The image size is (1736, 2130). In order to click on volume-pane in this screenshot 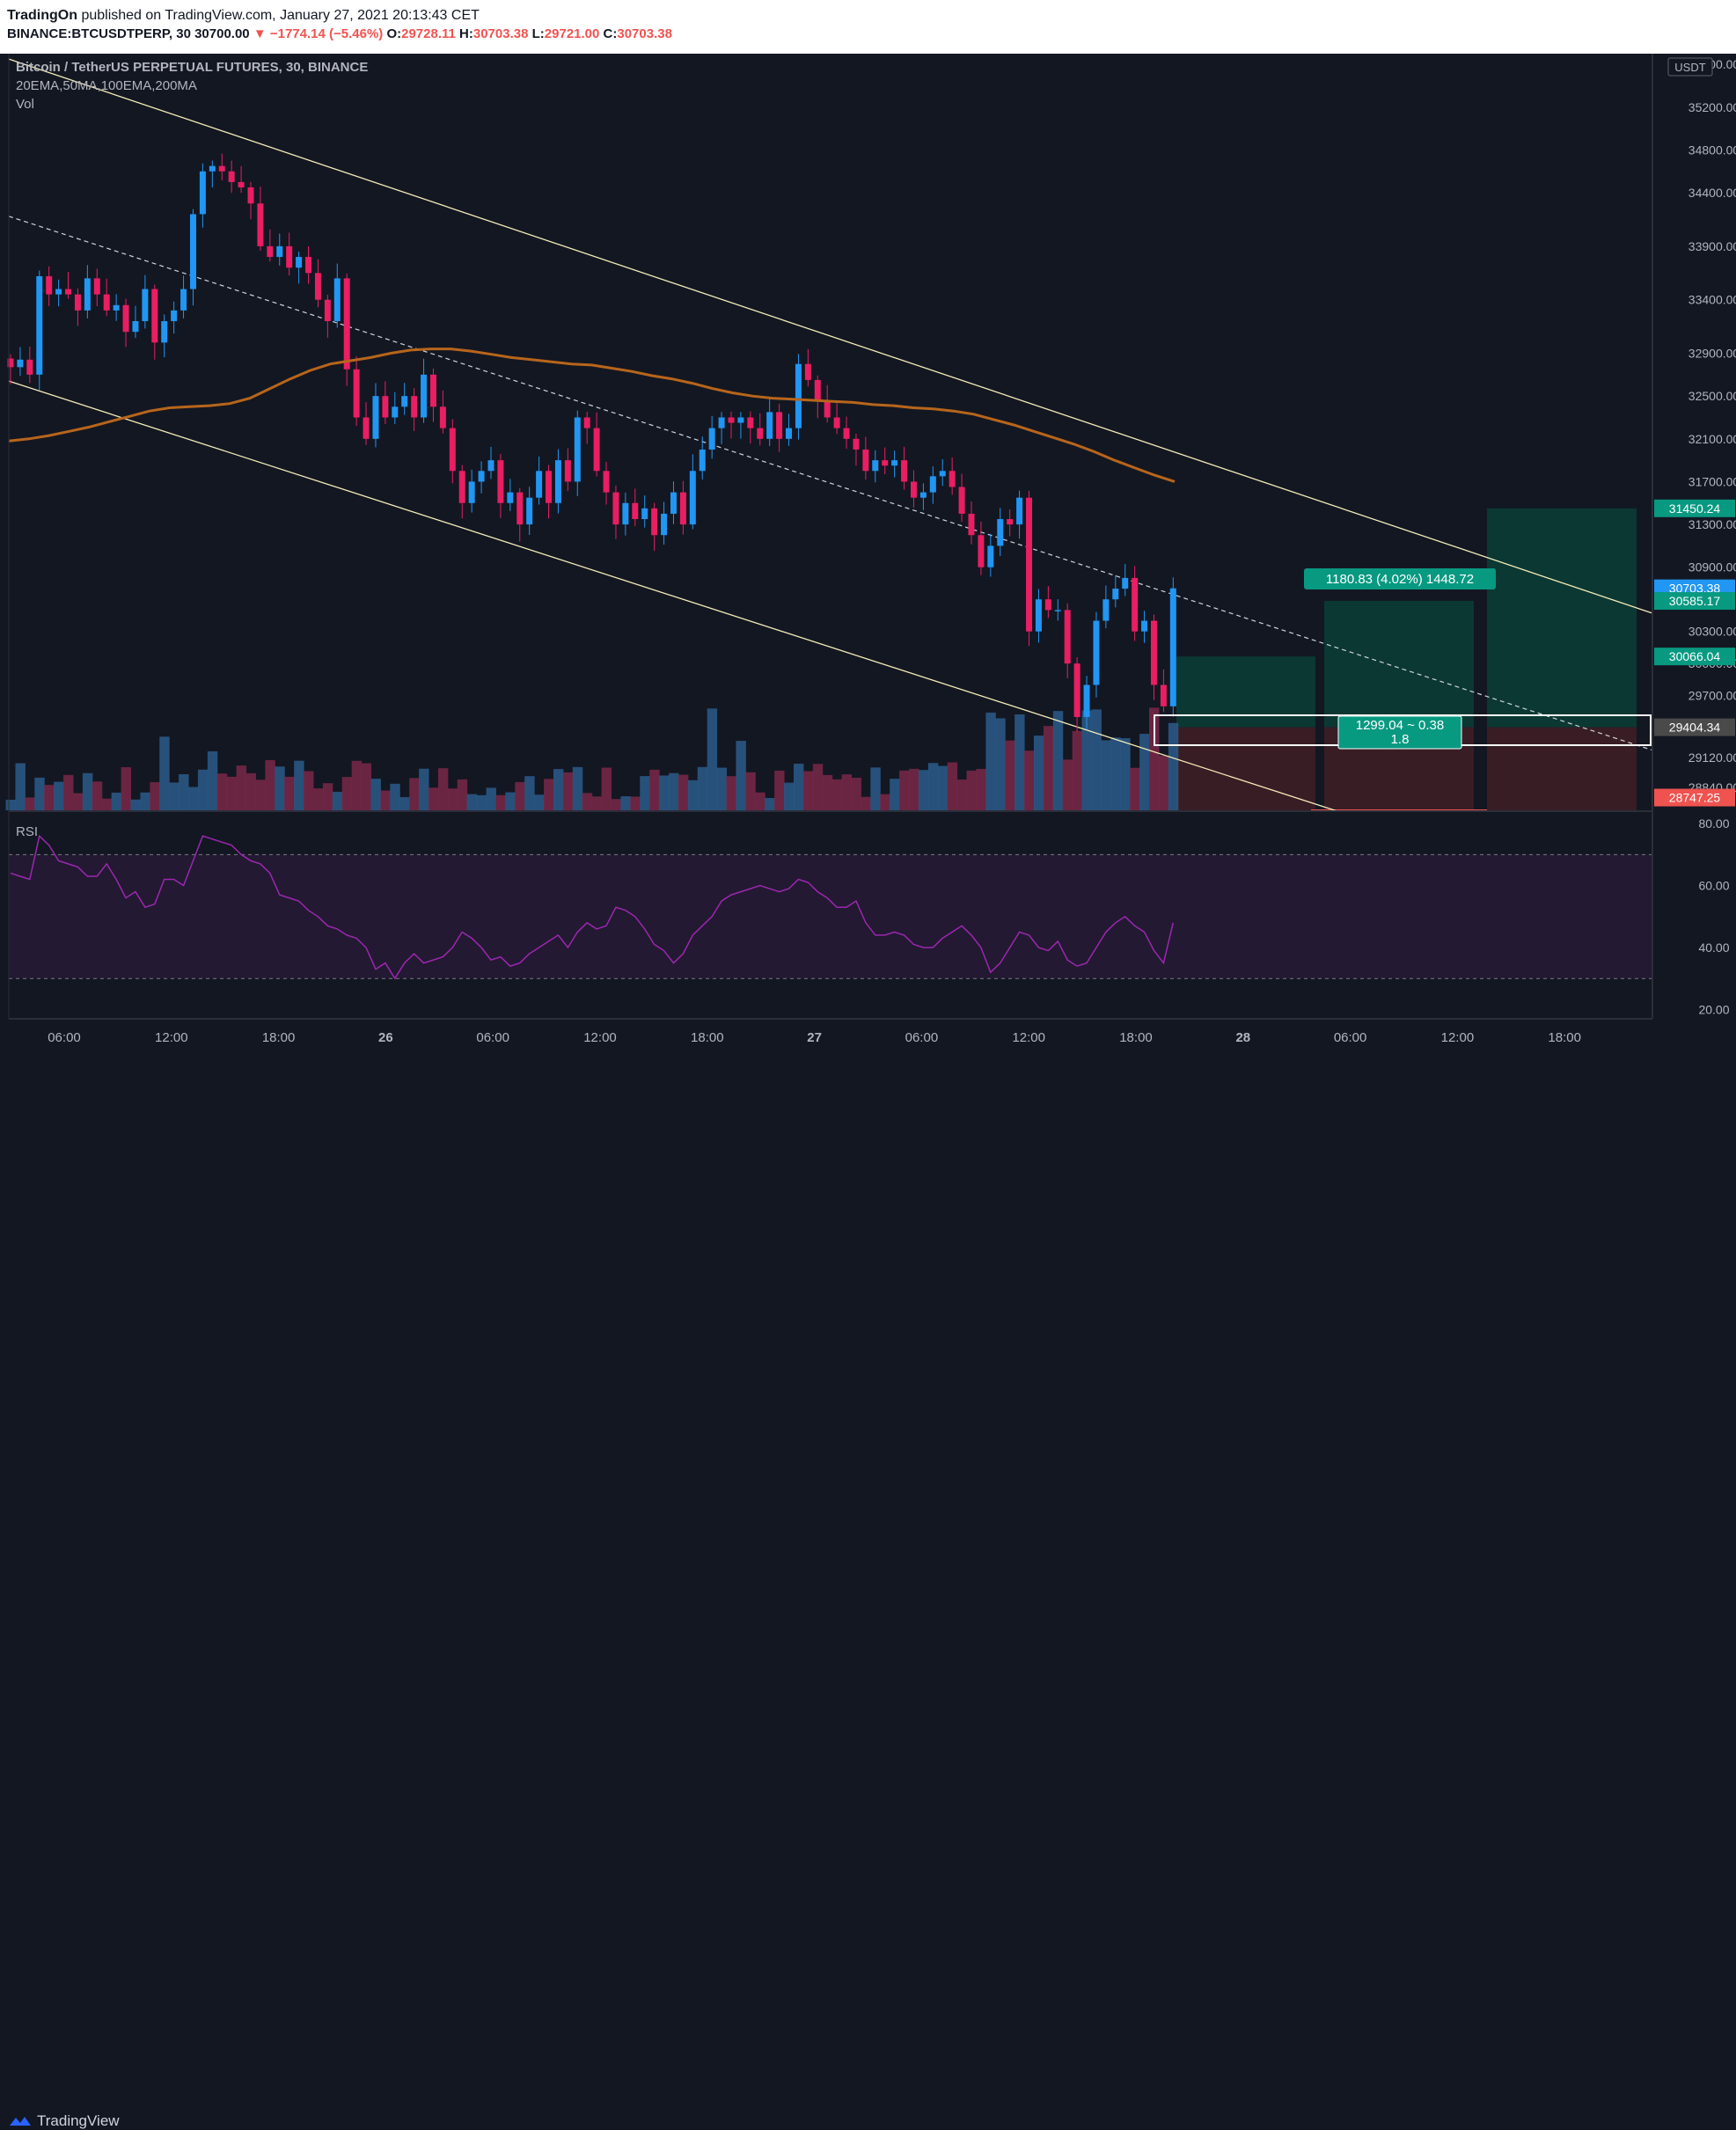, I will do `click(592, 758)`.